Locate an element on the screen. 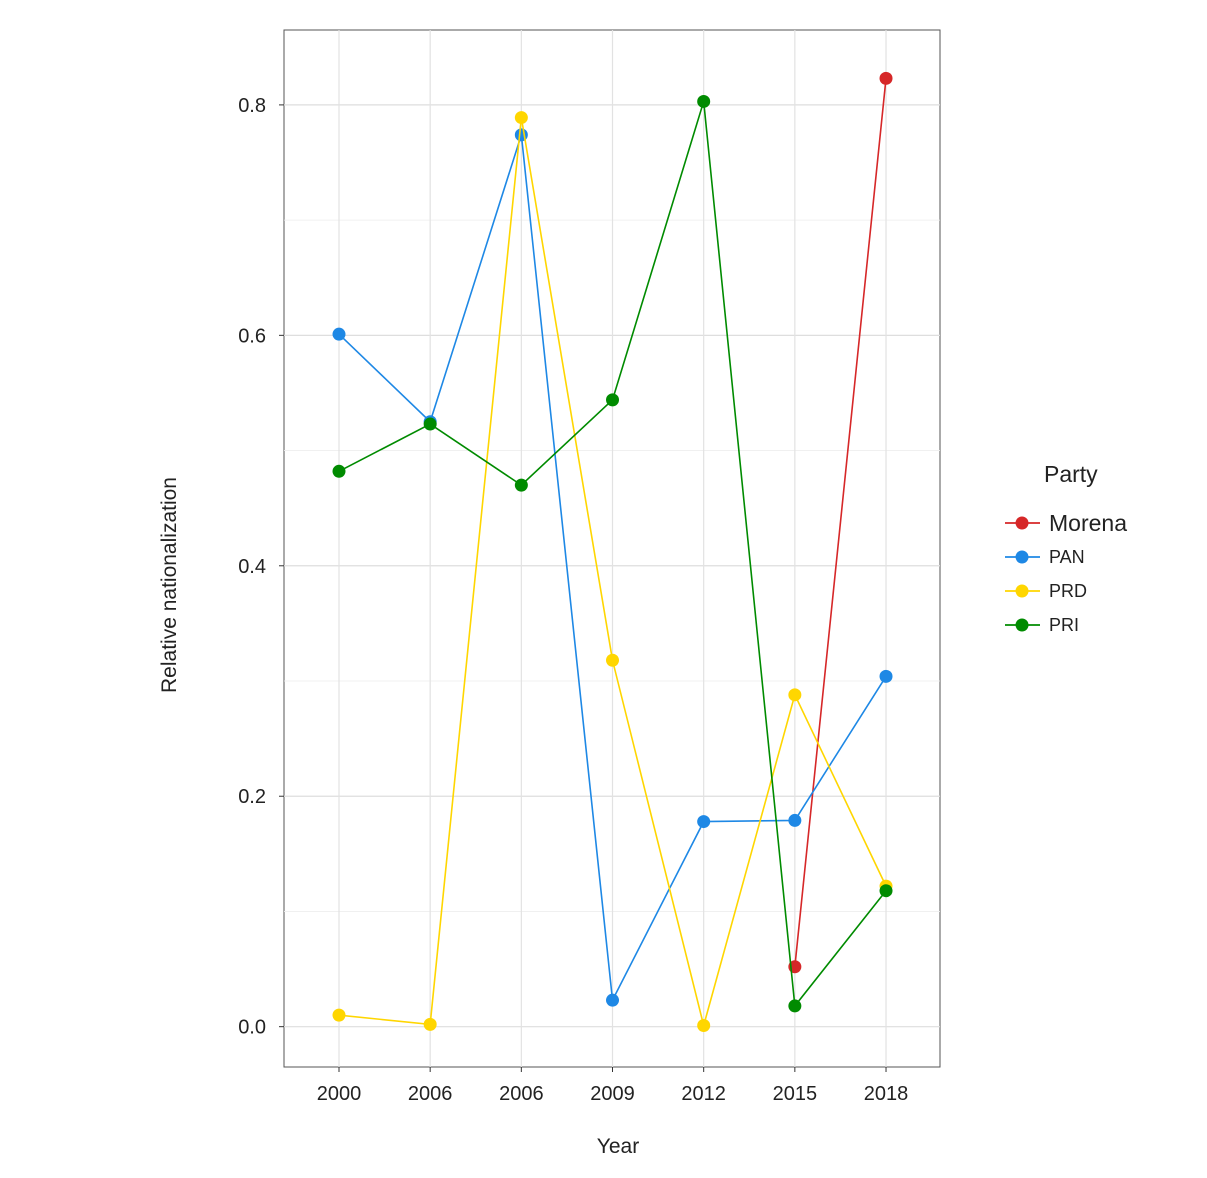  legend: Party Morena PAN PRD PRI is located at coordinates (1066, 548).